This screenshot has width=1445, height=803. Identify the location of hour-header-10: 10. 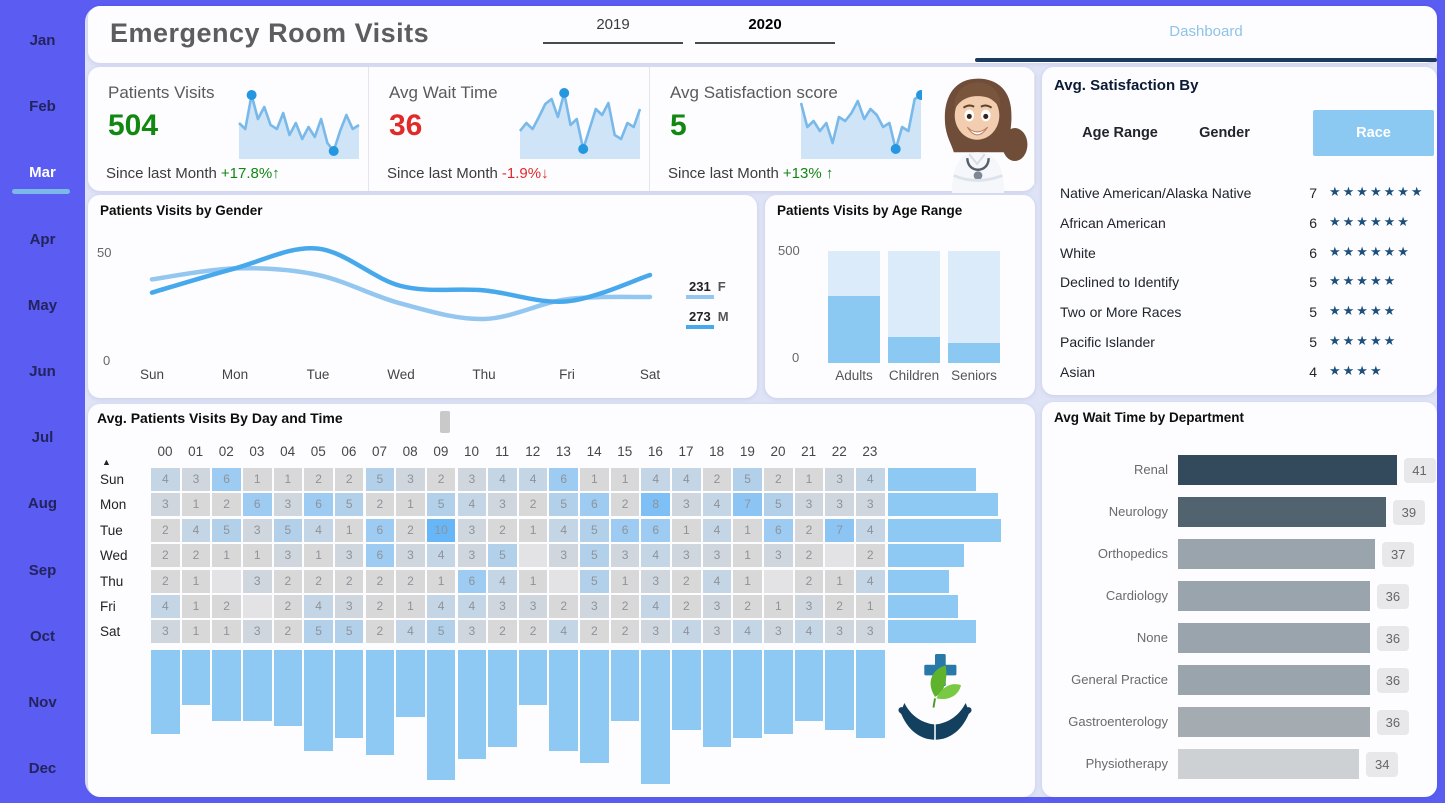
(471, 451).